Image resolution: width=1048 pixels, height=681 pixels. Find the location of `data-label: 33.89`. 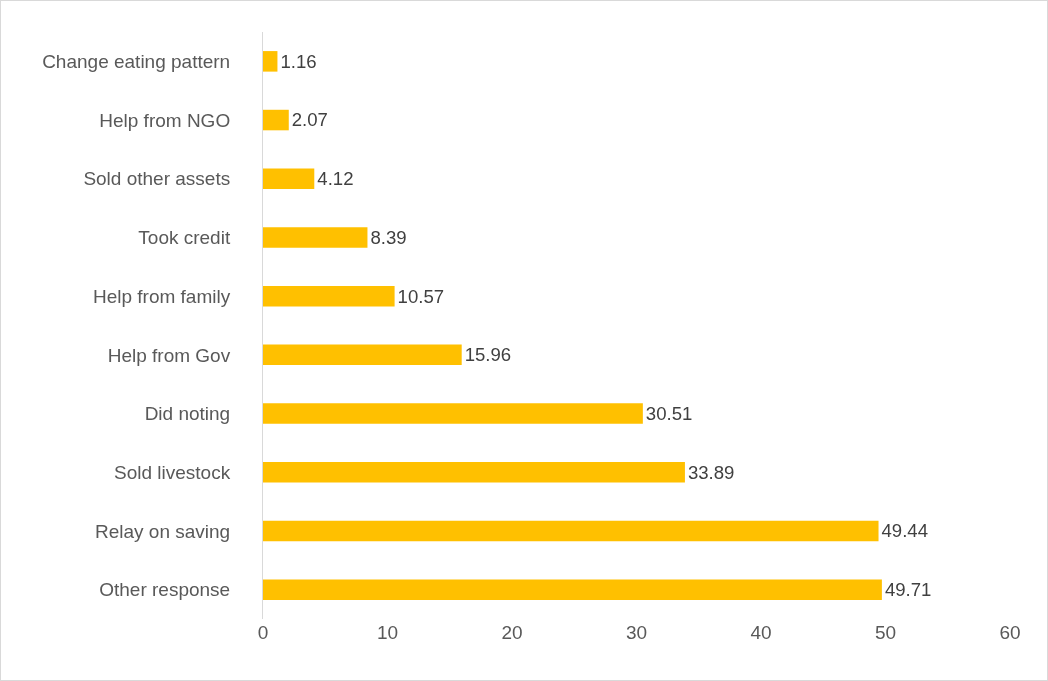

data-label: 33.89 is located at coordinates (711, 472).